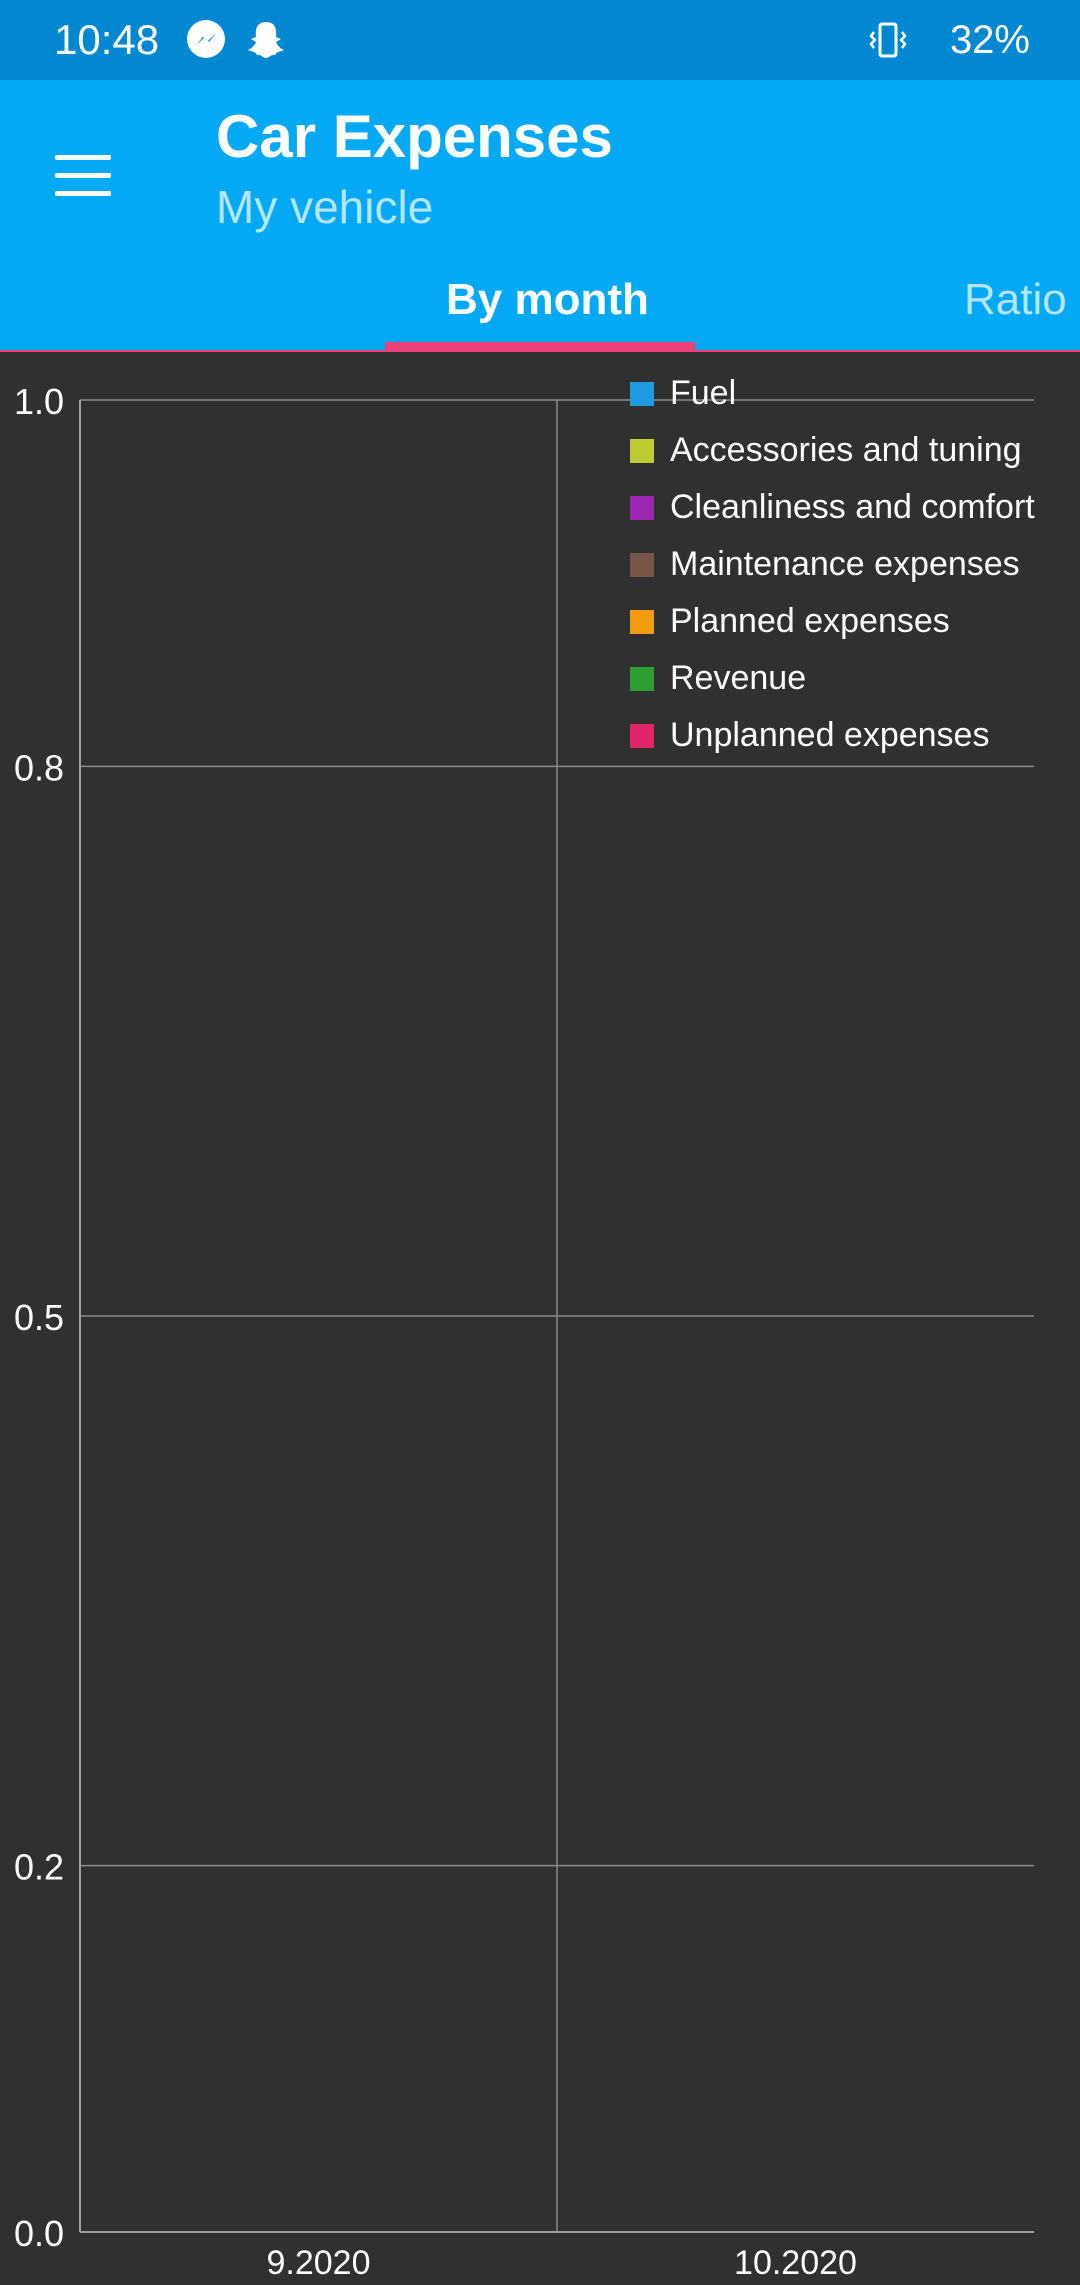  What do you see at coordinates (845, 564) in the screenshot?
I see `legend-label: Maintenance expenses` at bounding box center [845, 564].